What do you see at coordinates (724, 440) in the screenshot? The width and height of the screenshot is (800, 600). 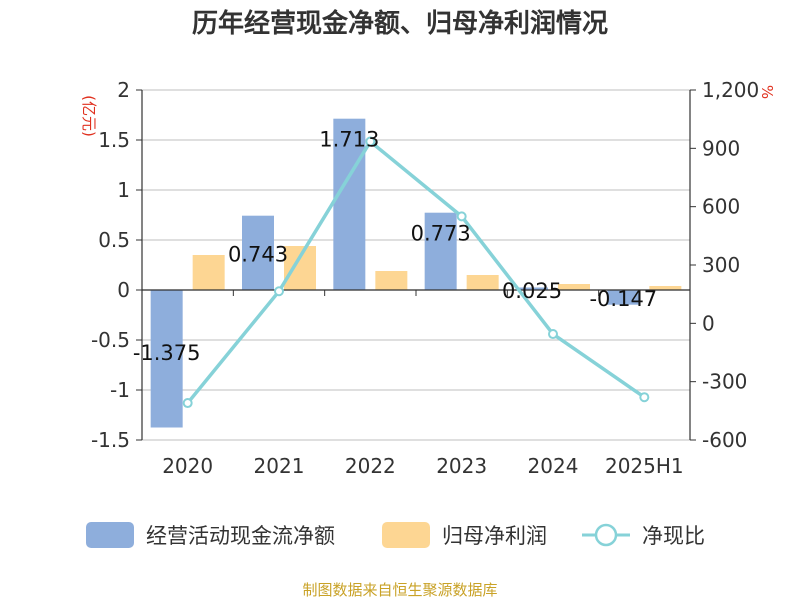 I see `right-axis-tick-label: -600` at bounding box center [724, 440].